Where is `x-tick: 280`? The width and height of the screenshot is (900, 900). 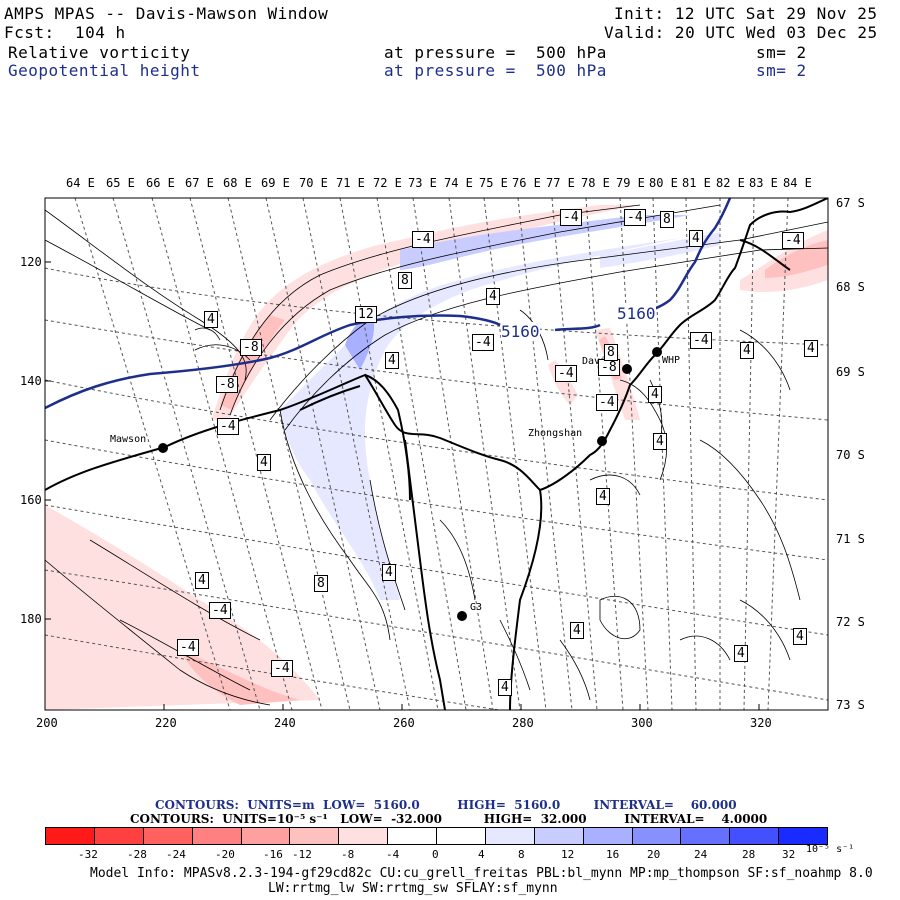 x-tick: 280 is located at coordinates (523, 723).